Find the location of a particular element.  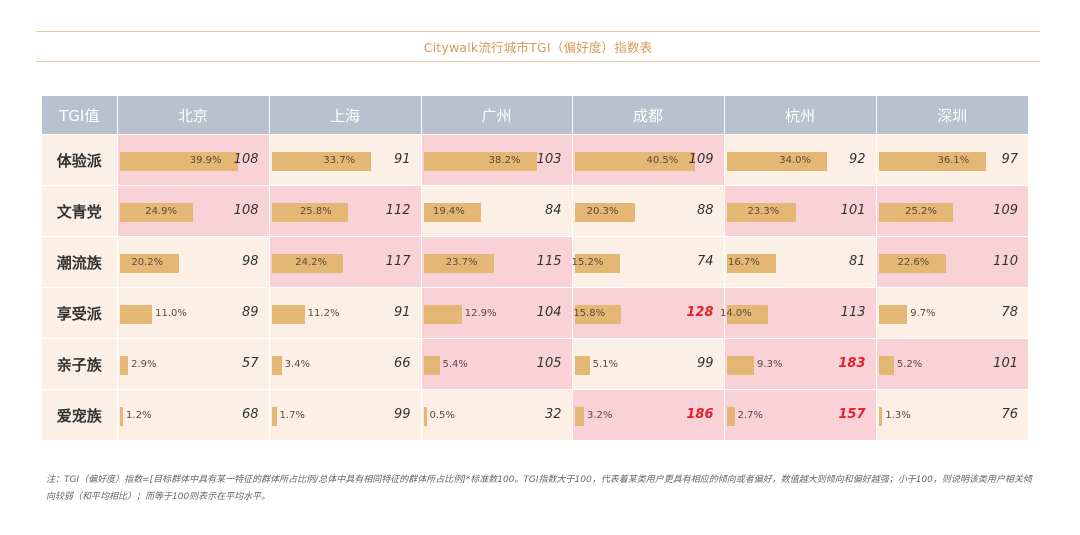

tgi-value: 66 is located at coordinates (402, 363).